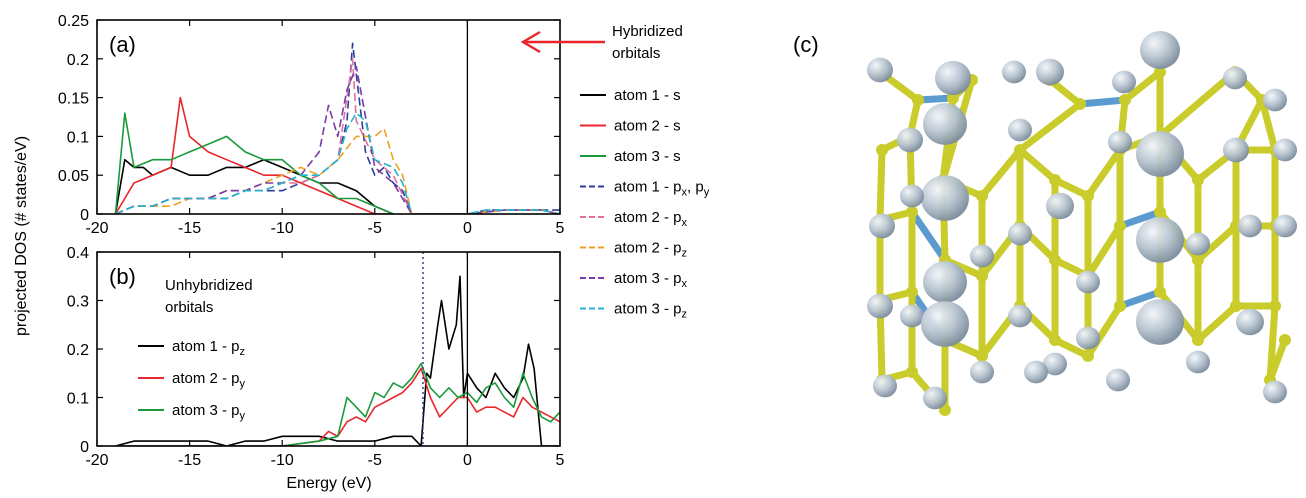 Image resolution: width=1306 pixels, height=498 pixels. I want to click on legend-entry: atom 3 - px, so click(651, 280).